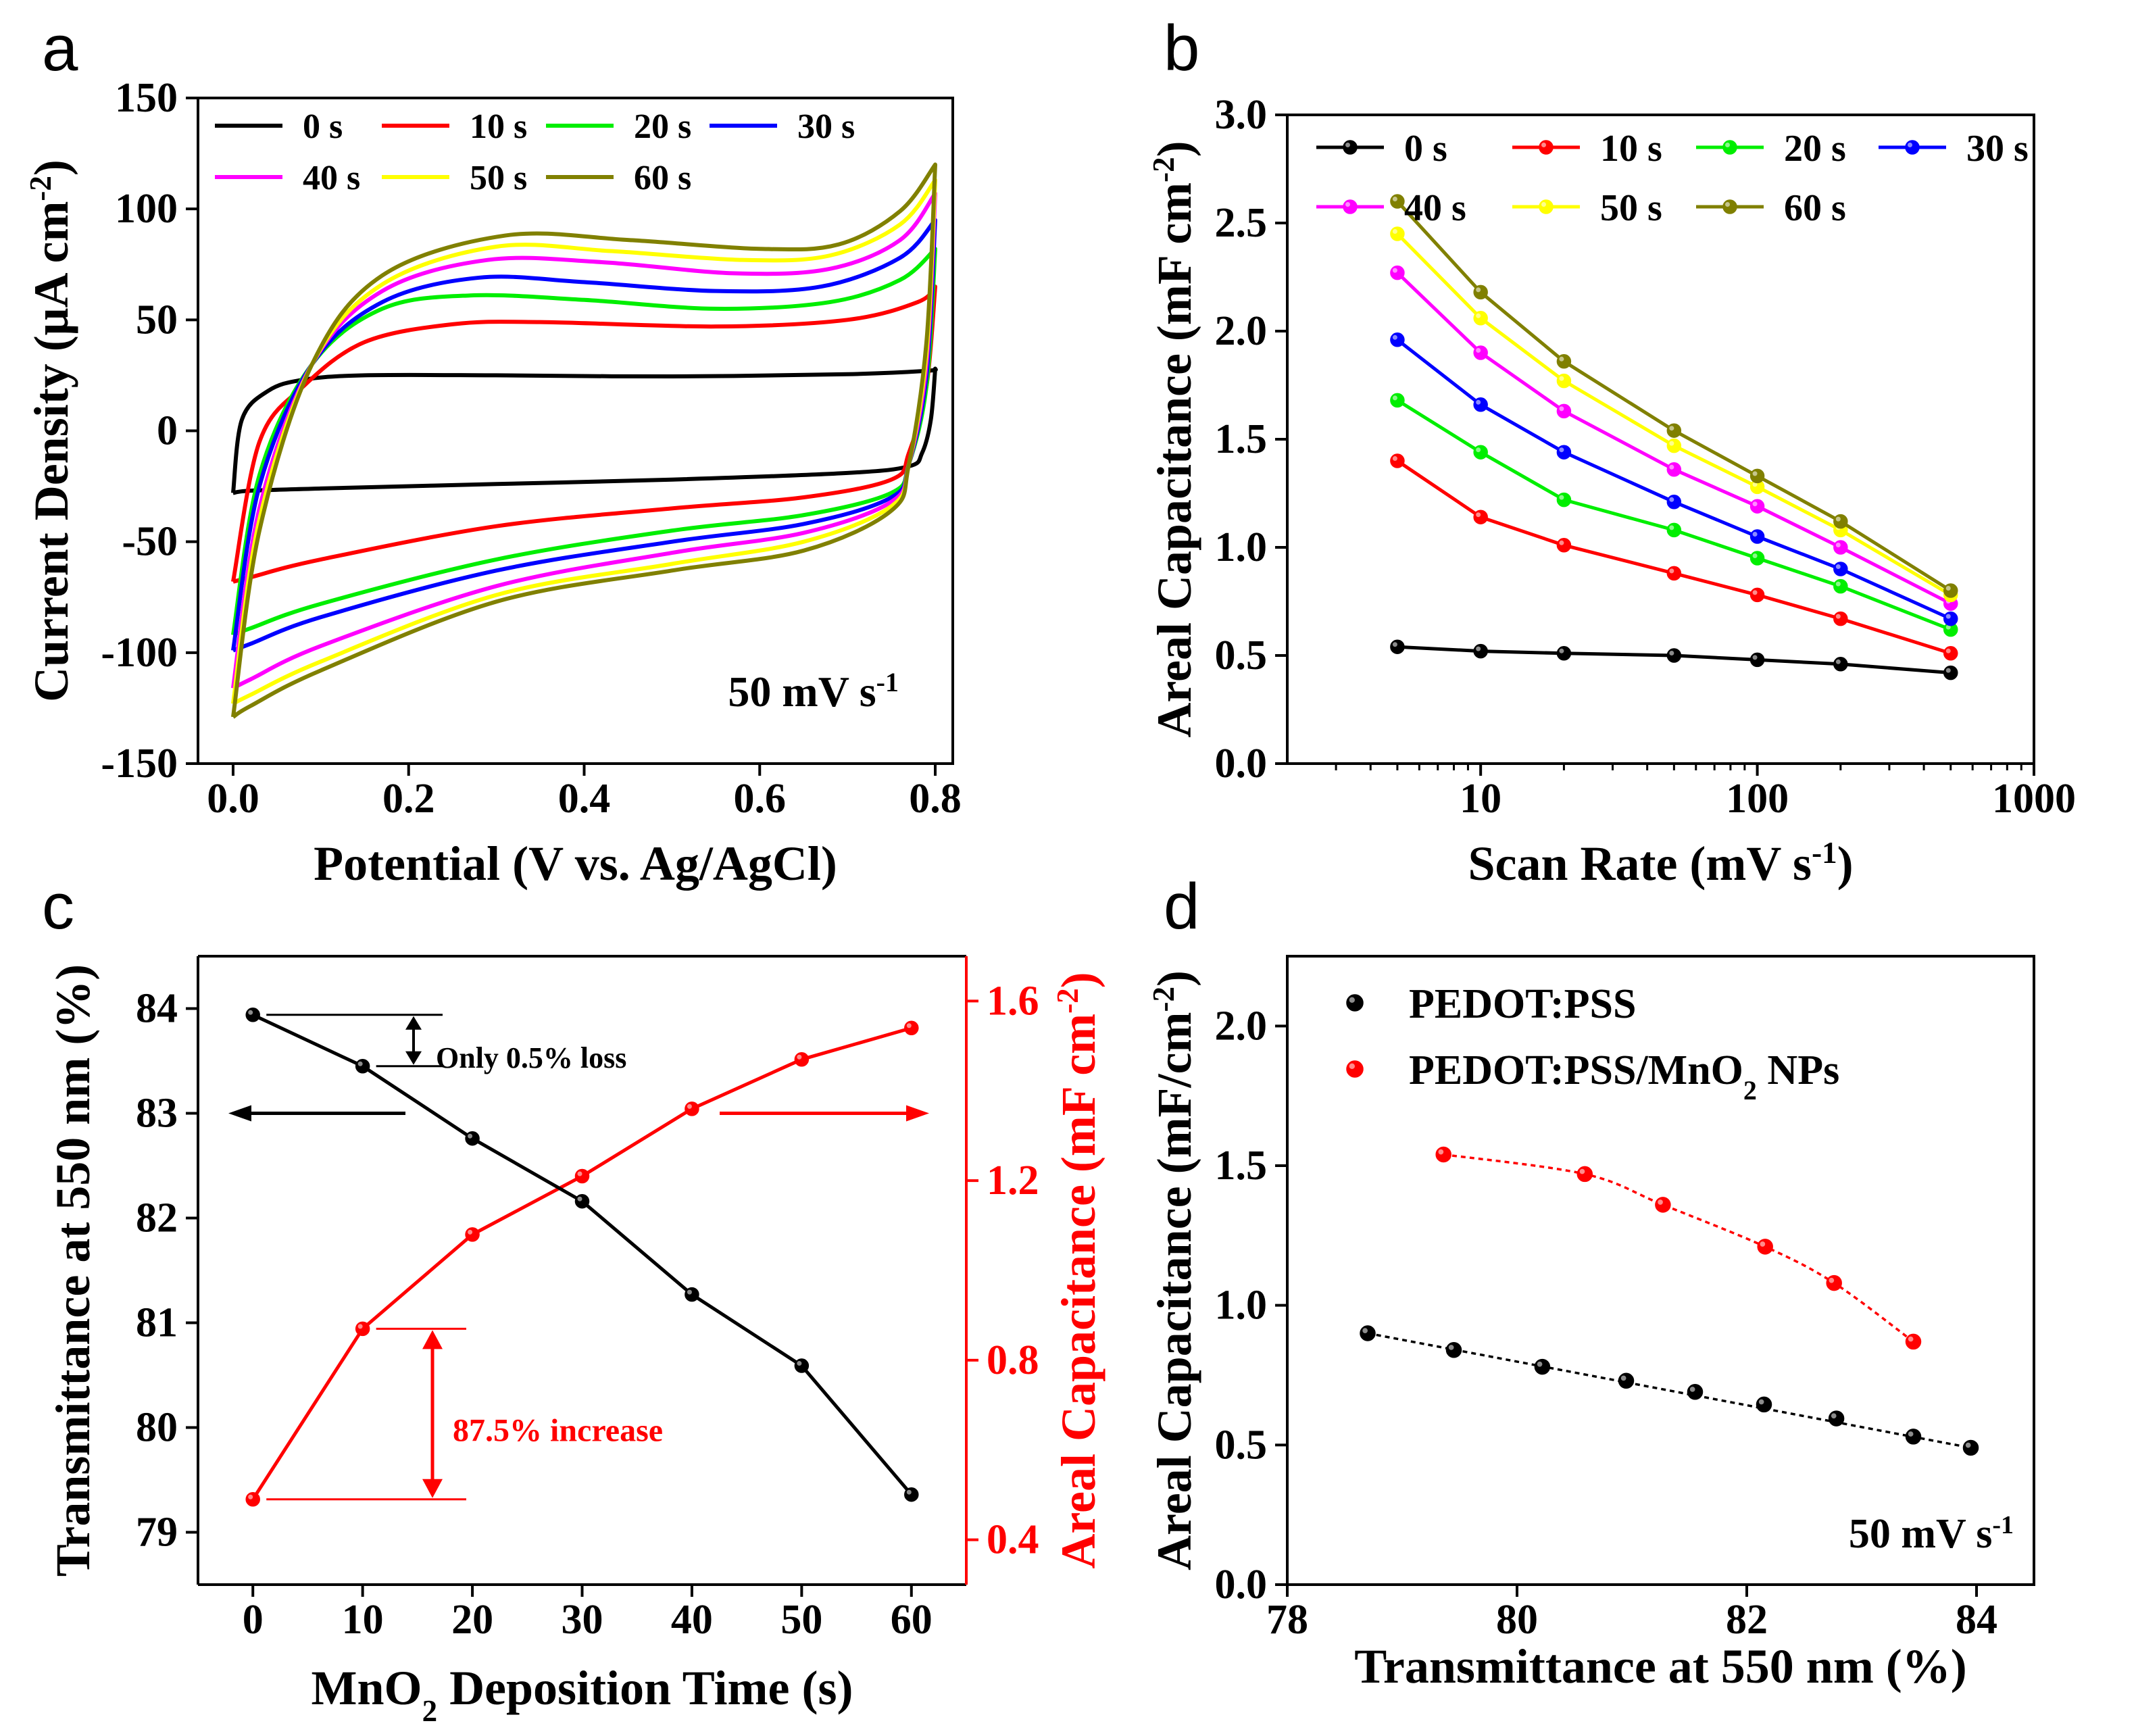 This screenshot has width=2136, height=1736. I want to click on chart-d-point-0-2-highlight, so click(1540, 1364).